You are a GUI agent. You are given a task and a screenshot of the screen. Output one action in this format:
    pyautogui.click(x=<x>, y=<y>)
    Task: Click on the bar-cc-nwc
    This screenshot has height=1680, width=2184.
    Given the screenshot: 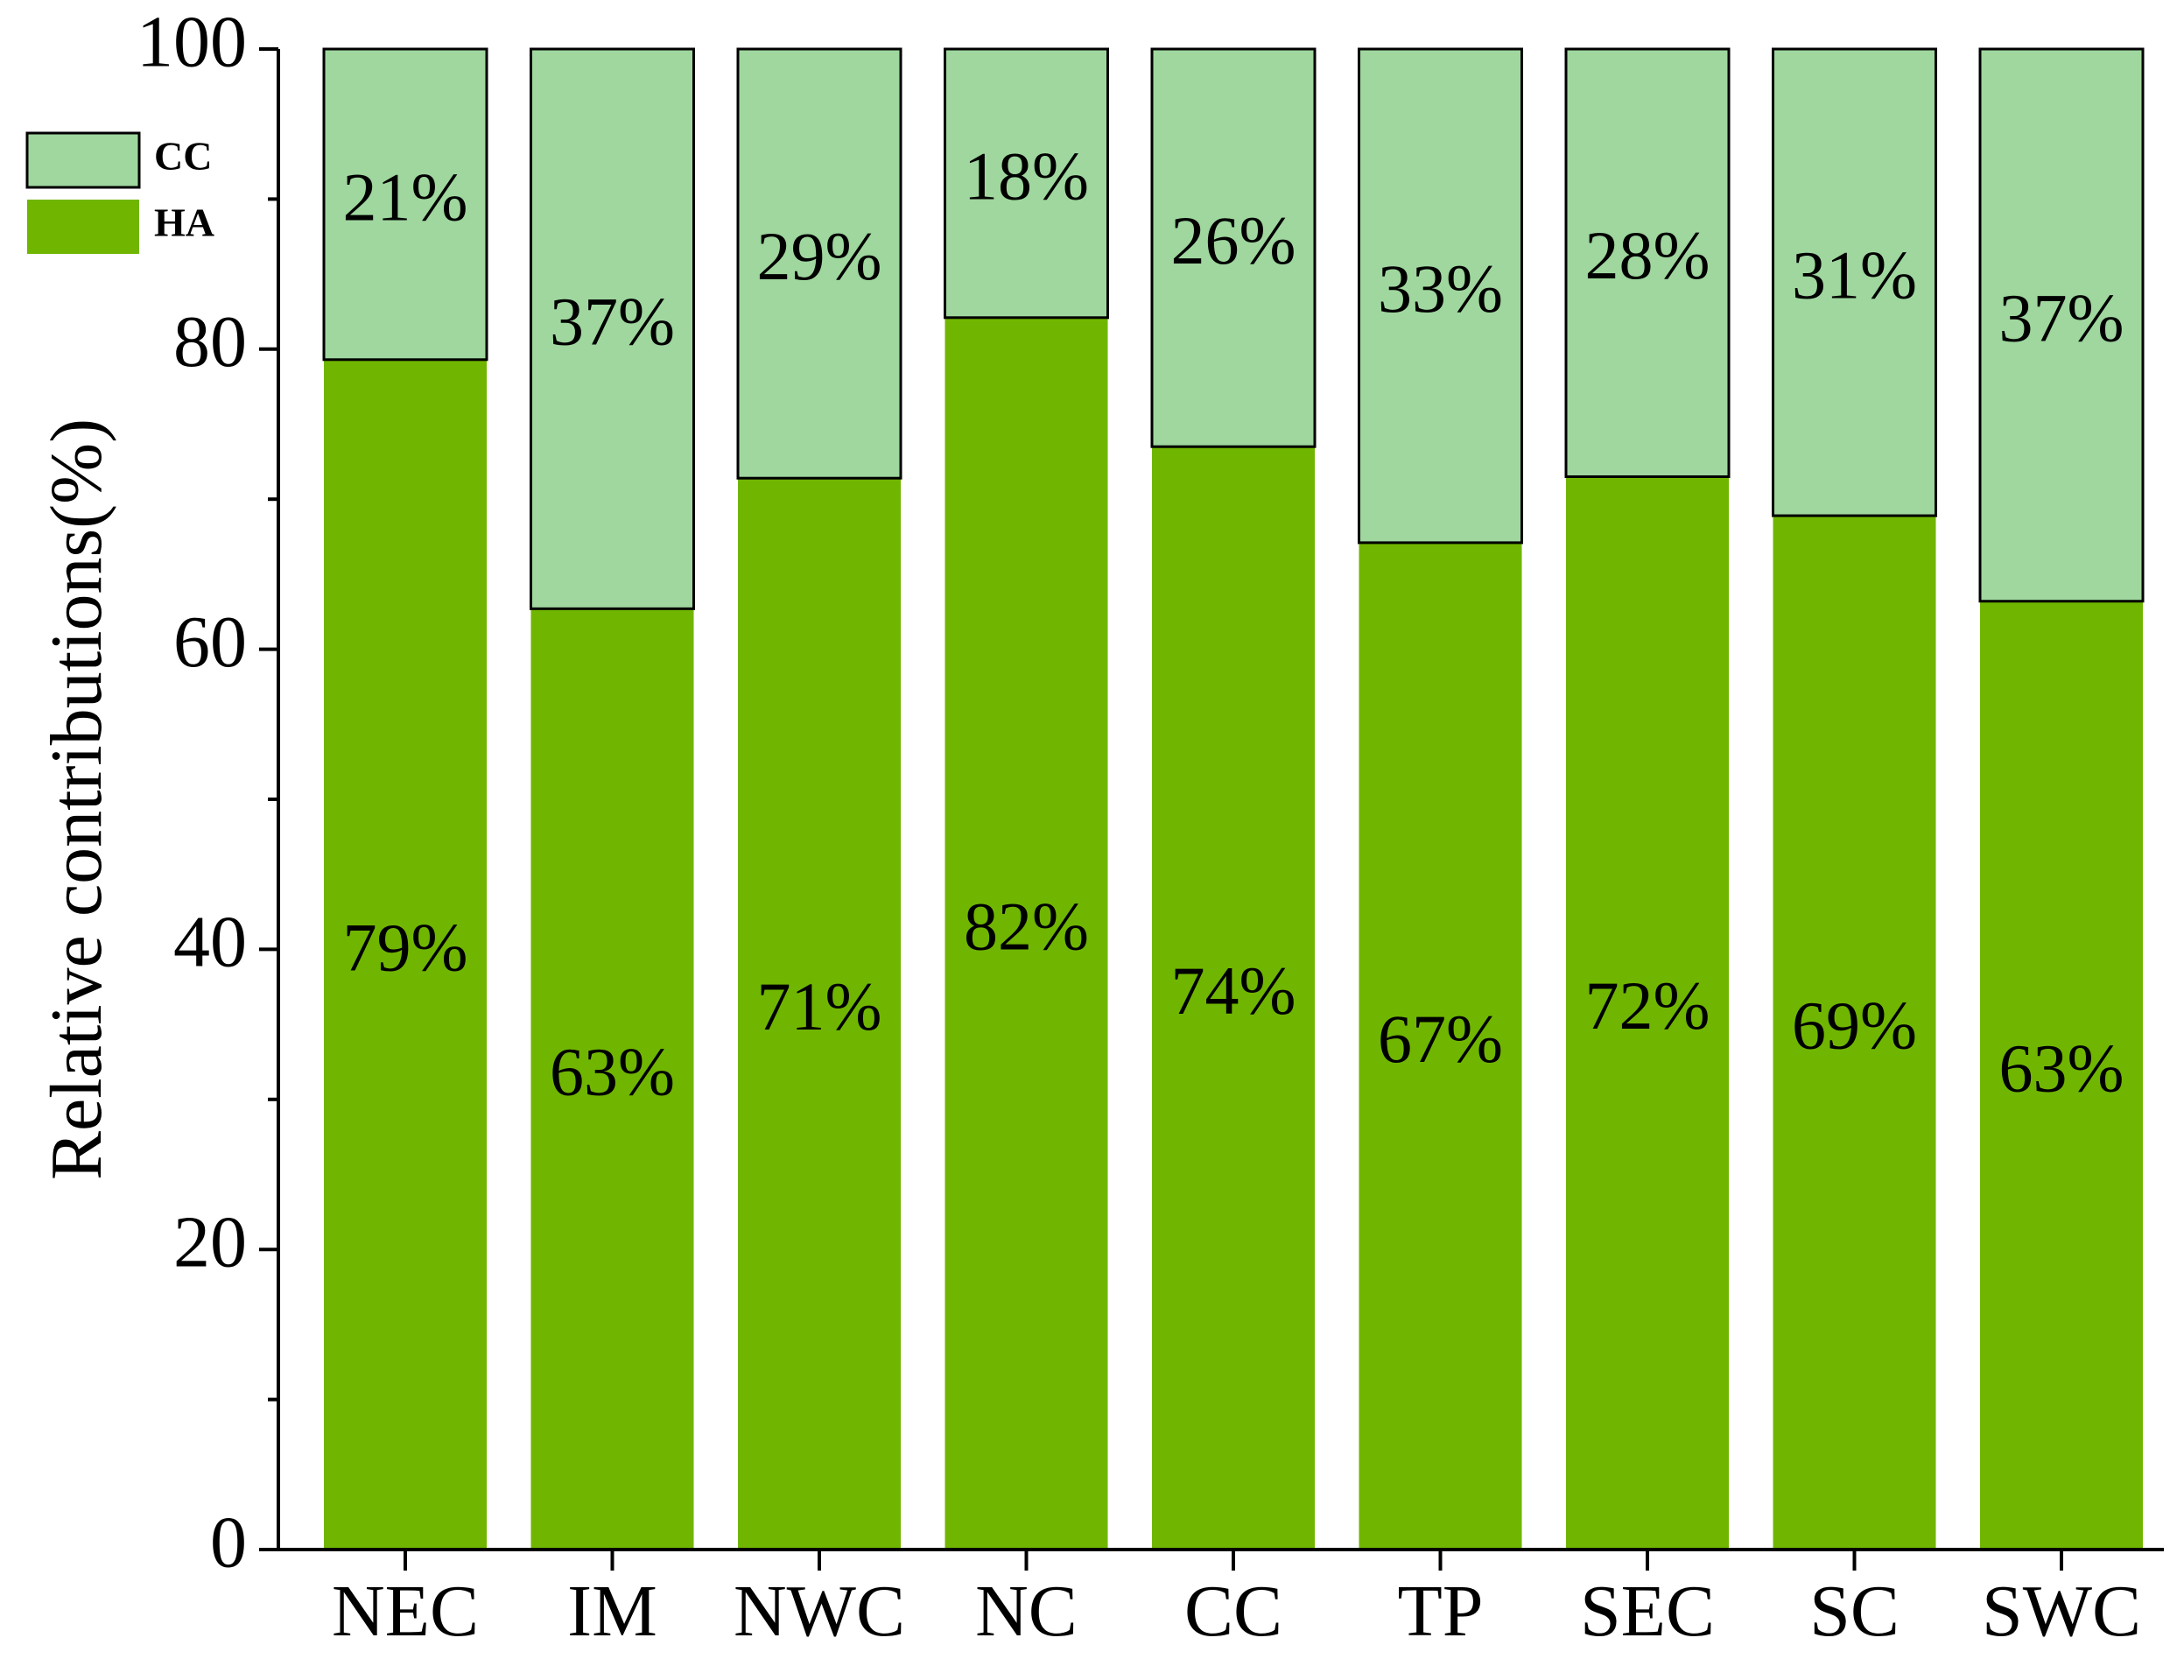 What is the action you would take?
    pyautogui.click(x=819, y=263)
    